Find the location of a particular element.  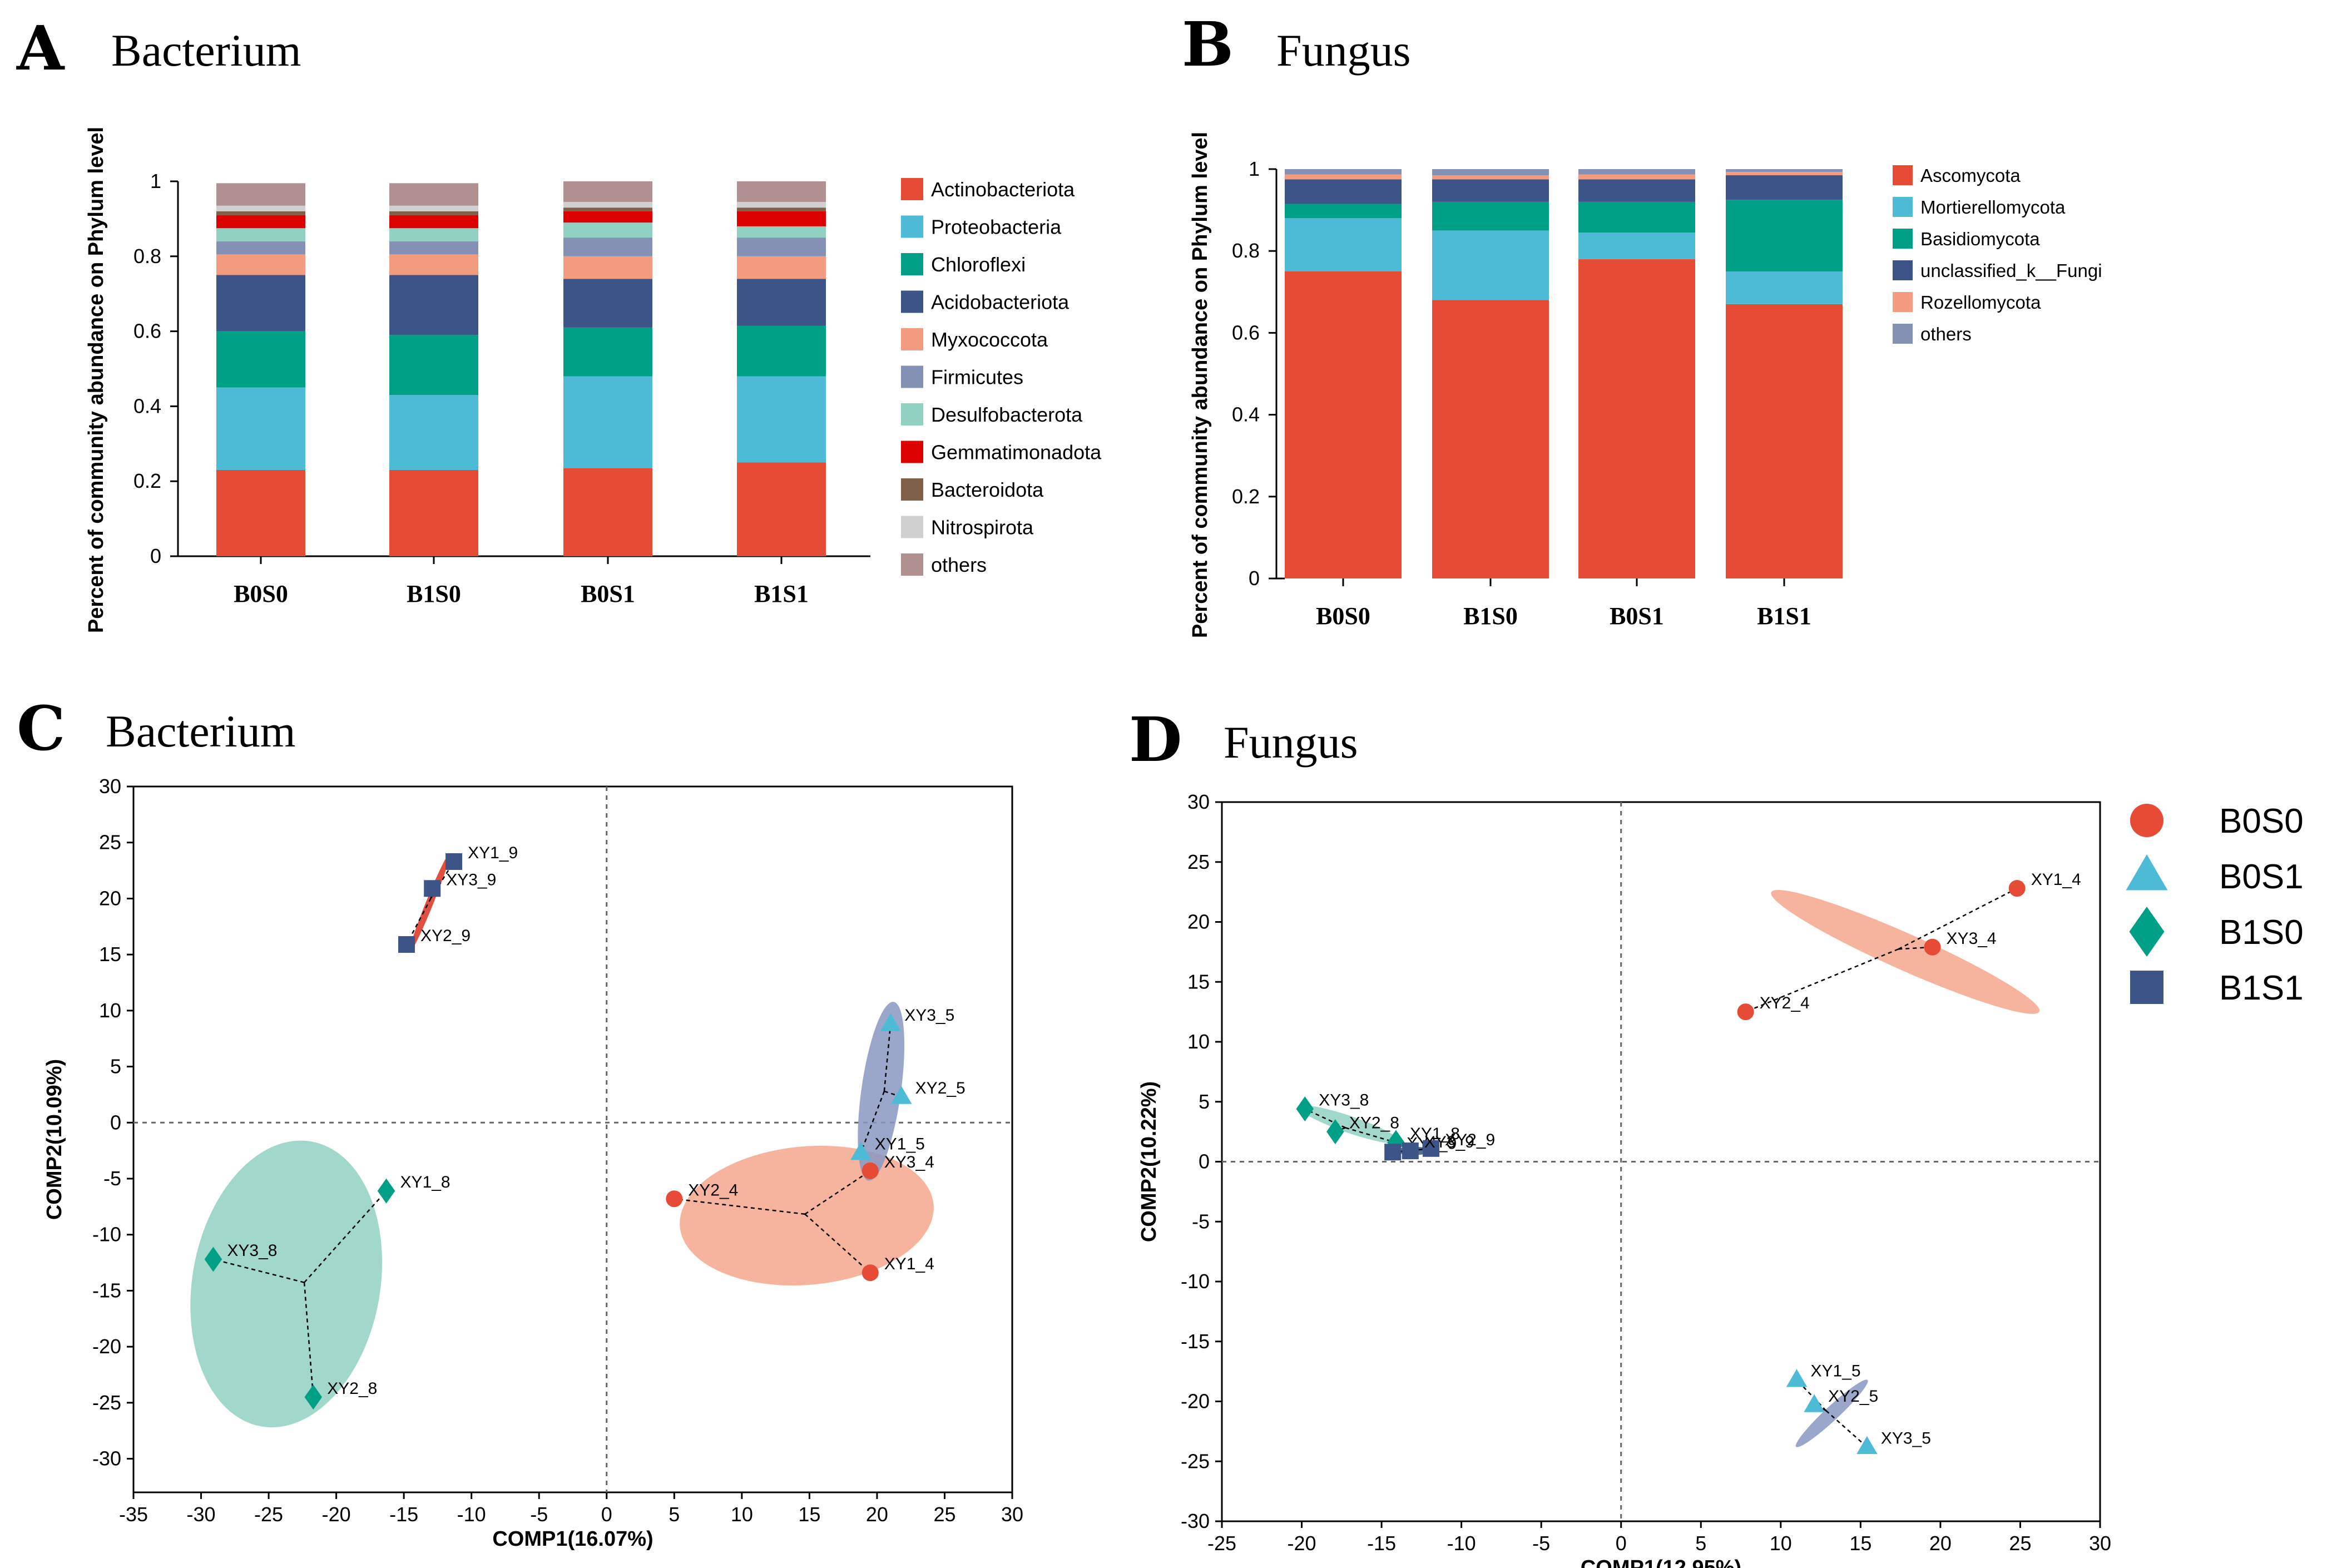

y-tick-label: 1 is located at coordinates (1254, 168).